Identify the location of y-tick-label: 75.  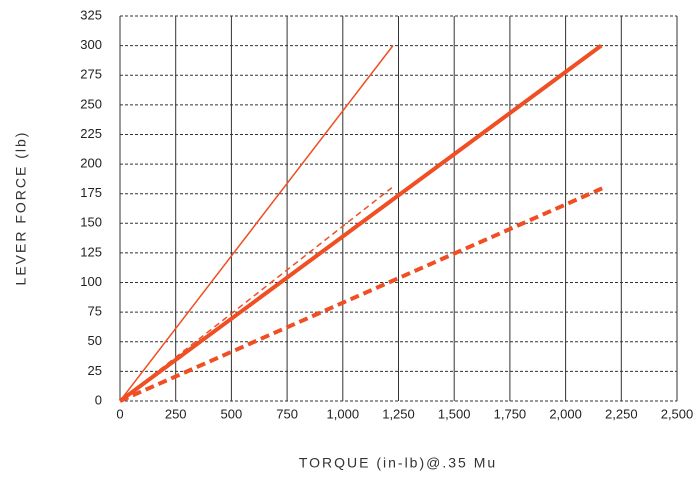
(95, 311).